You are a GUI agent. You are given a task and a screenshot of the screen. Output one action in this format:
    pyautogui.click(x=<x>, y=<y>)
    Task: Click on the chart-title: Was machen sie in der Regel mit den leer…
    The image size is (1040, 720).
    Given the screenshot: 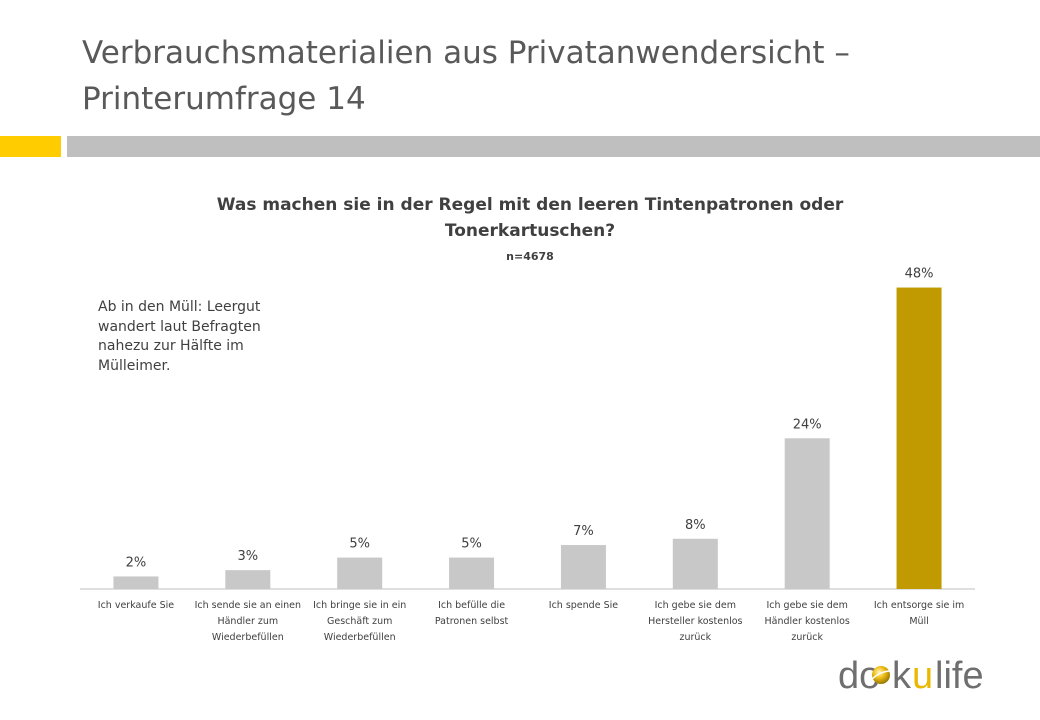 What is the action you would take?
    pyautogui.click(x=530, y=218)
    